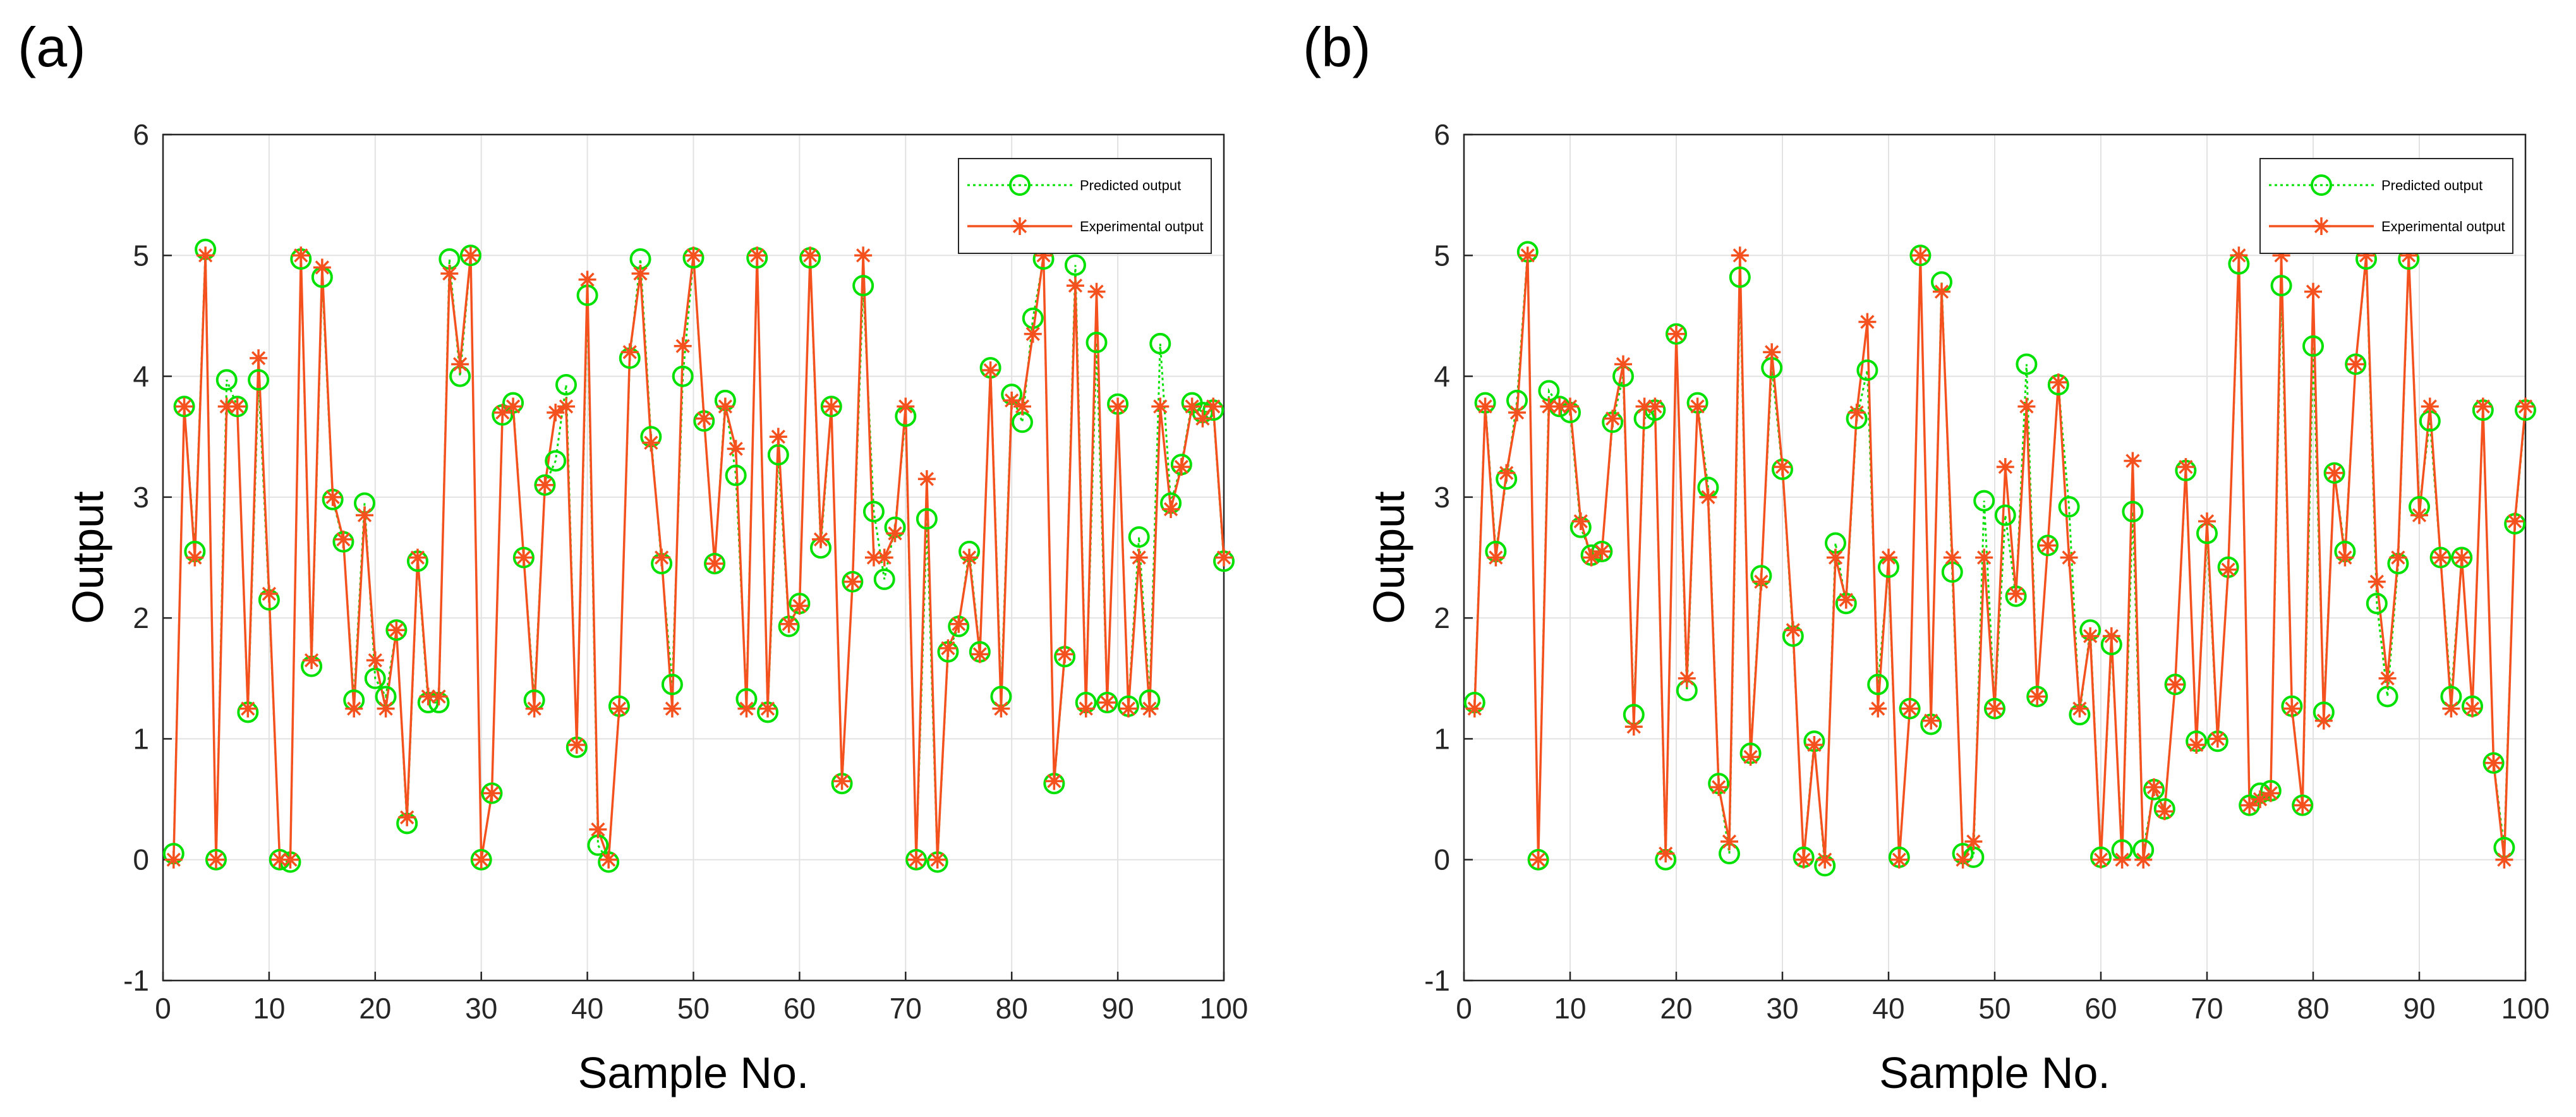  Describe the element at coordinates (1142, 226) in the screenshot. I see `legend-label-experimental: Experimental output` at that location.